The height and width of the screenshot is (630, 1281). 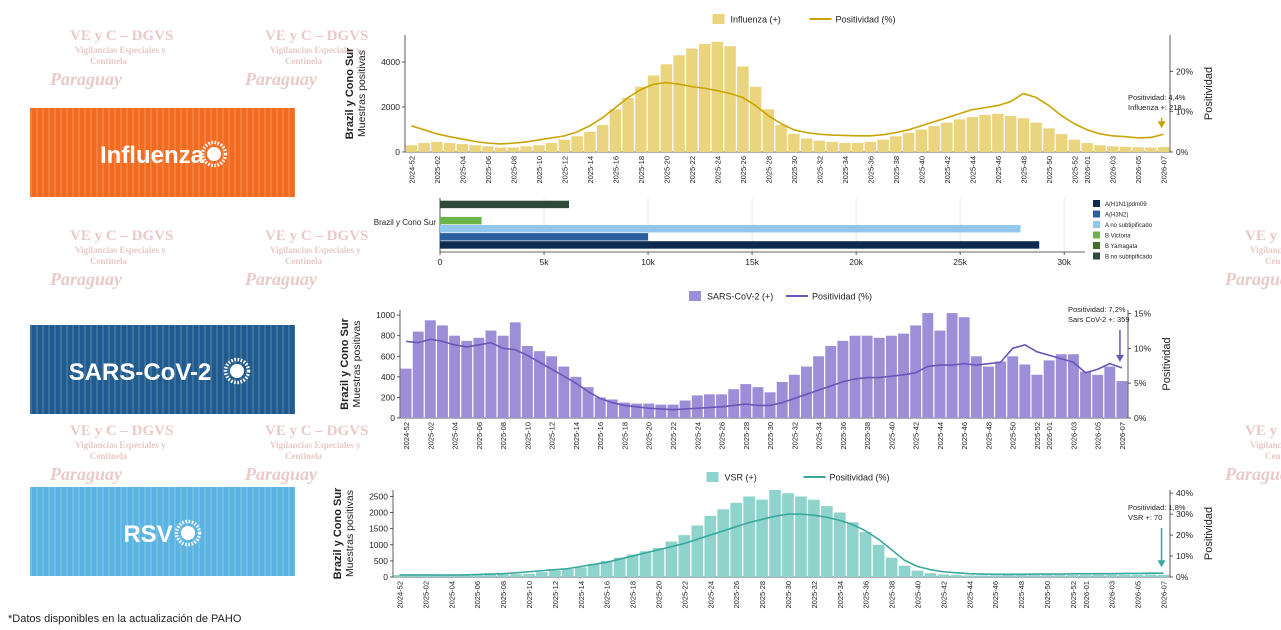 I want to click on annotation: Positividad: 1,8%, so click(x=1157, y=507).